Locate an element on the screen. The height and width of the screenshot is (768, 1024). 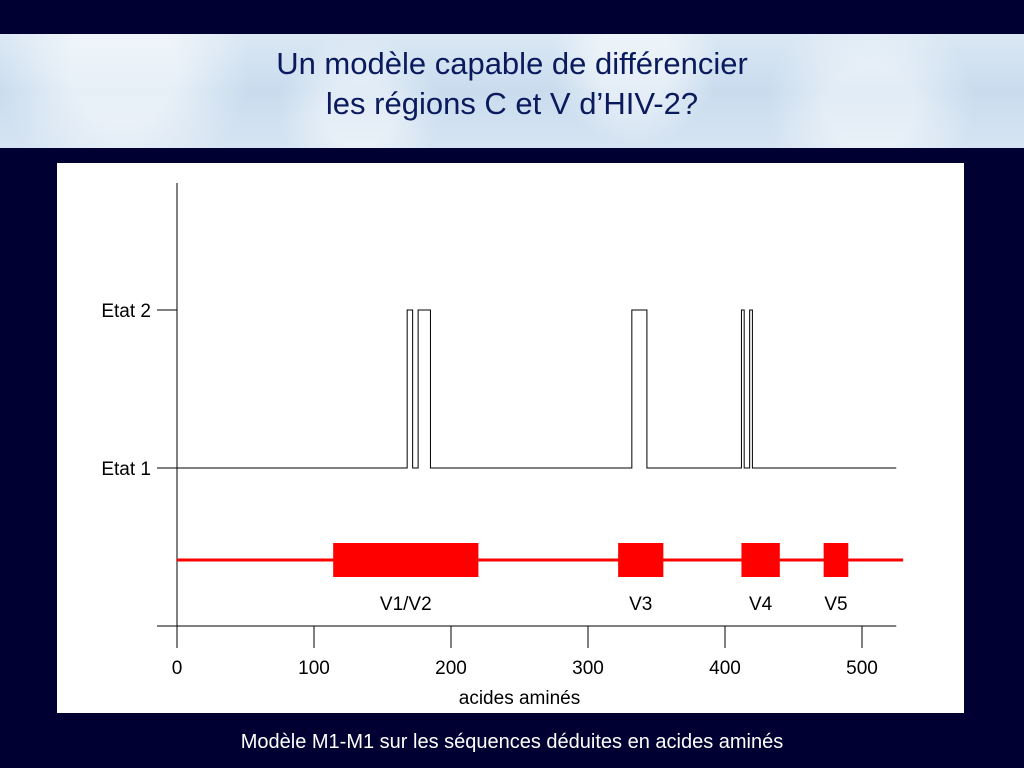
slide-title-line-1: Un modèle capable de différencier is located at coordinates (512, 63).